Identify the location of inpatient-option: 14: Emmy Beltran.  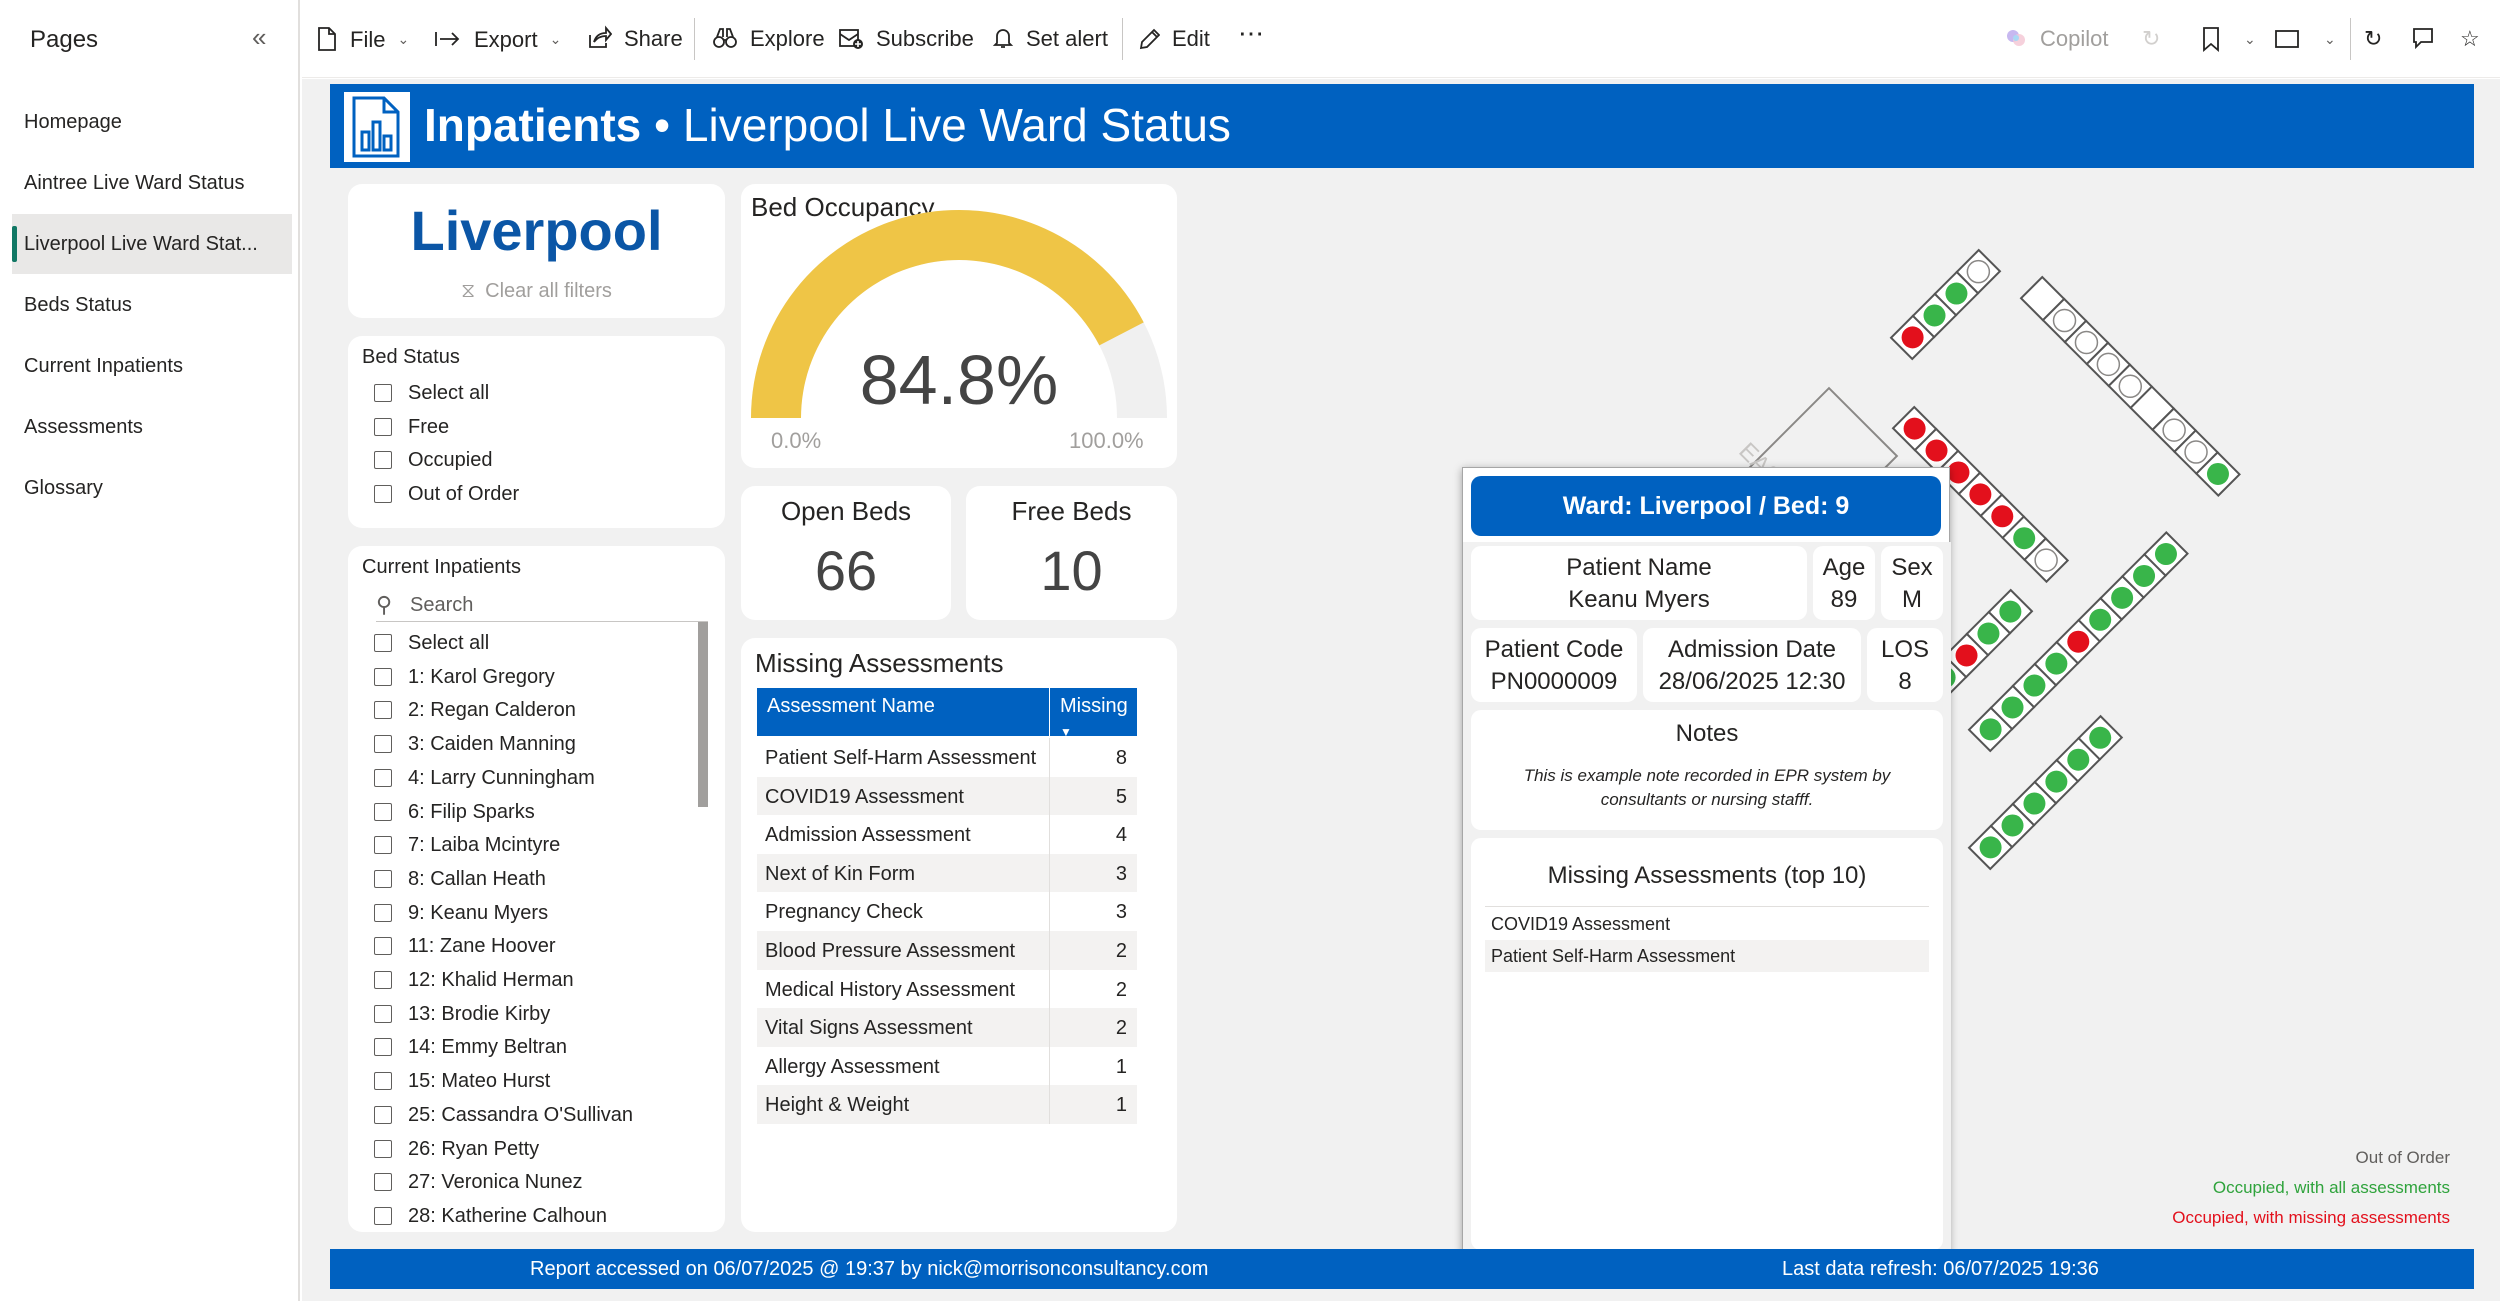
(487, 1047).